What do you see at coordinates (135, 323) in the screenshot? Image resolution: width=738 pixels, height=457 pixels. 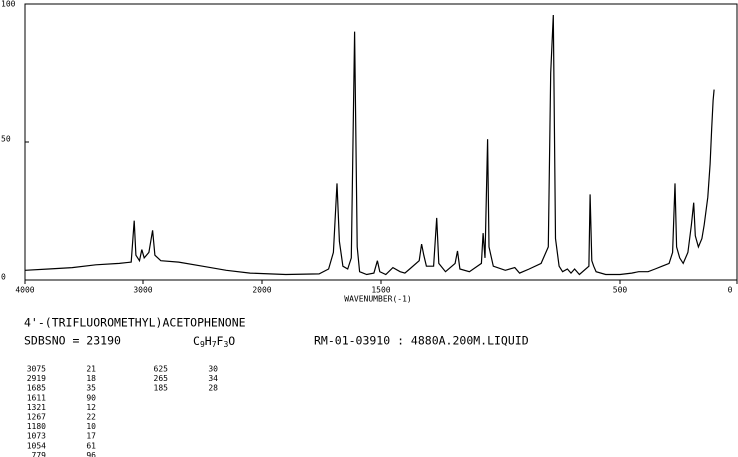 I see `compound-name: 4'-(TRIFLUOROMETHYL)ACETOPHENONE` at bounding box center [135, 323].